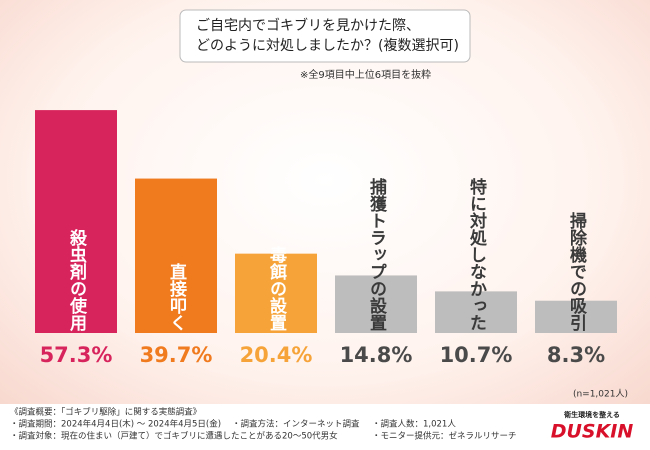  Describe the element at coordinates (308, 25) in the screenshot. I see `chart-title: ご自宅内でゴキブリを見かけた際、` at that location.